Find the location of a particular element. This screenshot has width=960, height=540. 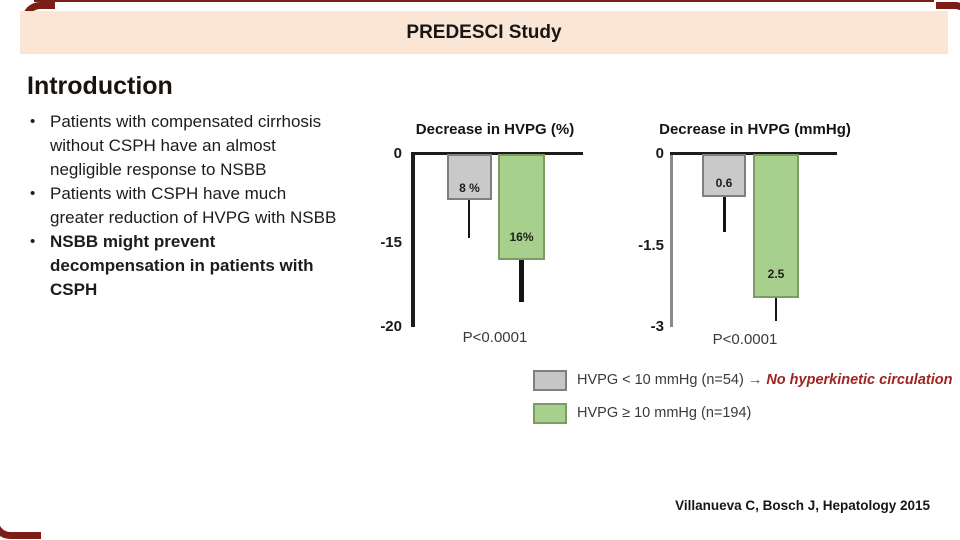

slide-title: PREDESCI Study is located at coordinates (484, 32).